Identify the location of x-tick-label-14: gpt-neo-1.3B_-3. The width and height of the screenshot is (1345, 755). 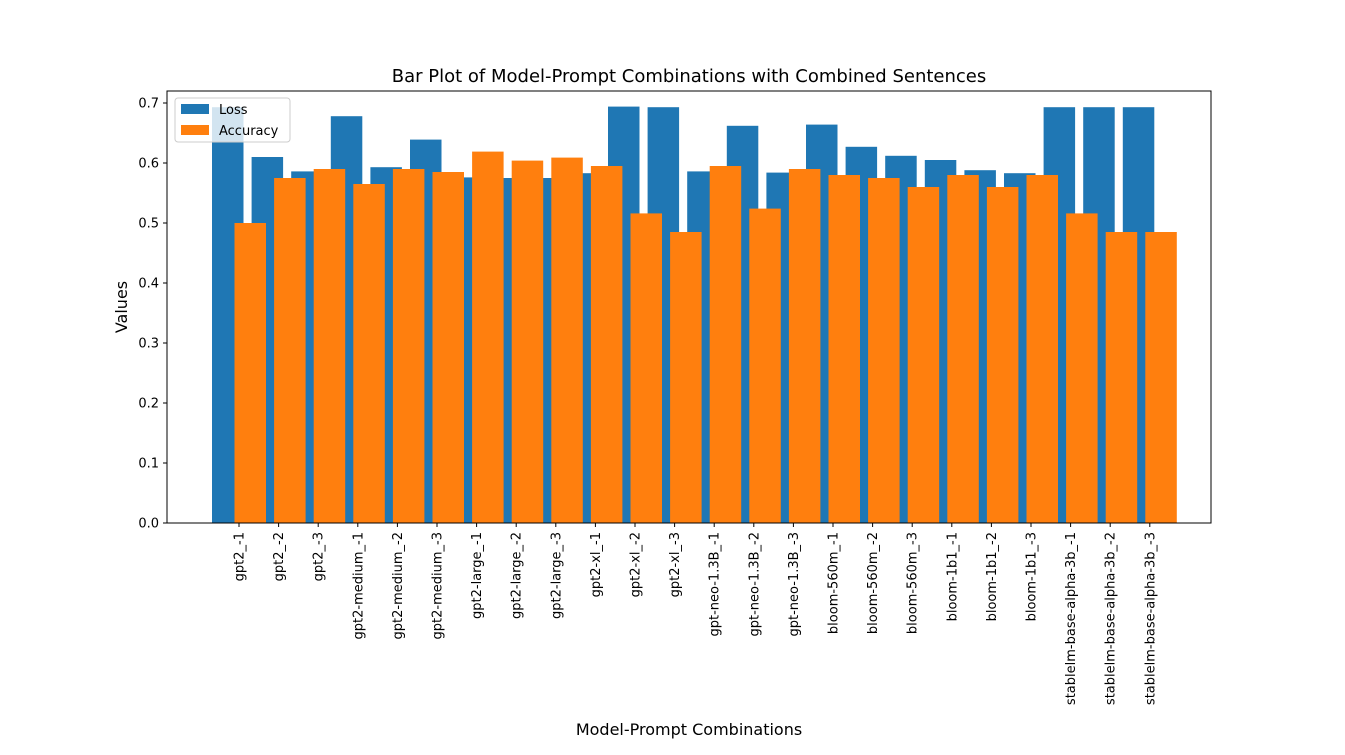
(794, 584).